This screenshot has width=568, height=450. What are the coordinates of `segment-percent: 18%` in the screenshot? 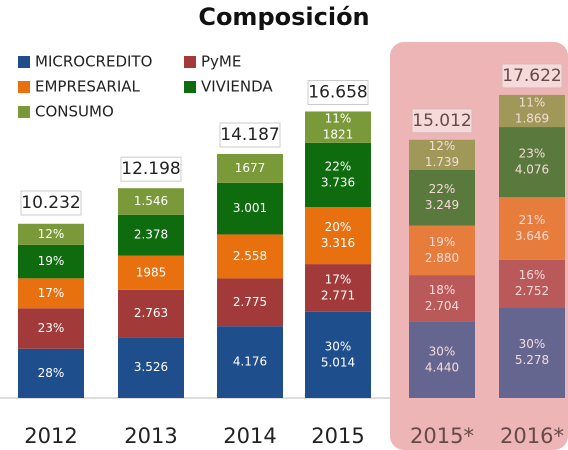 It's located at (442, 290).